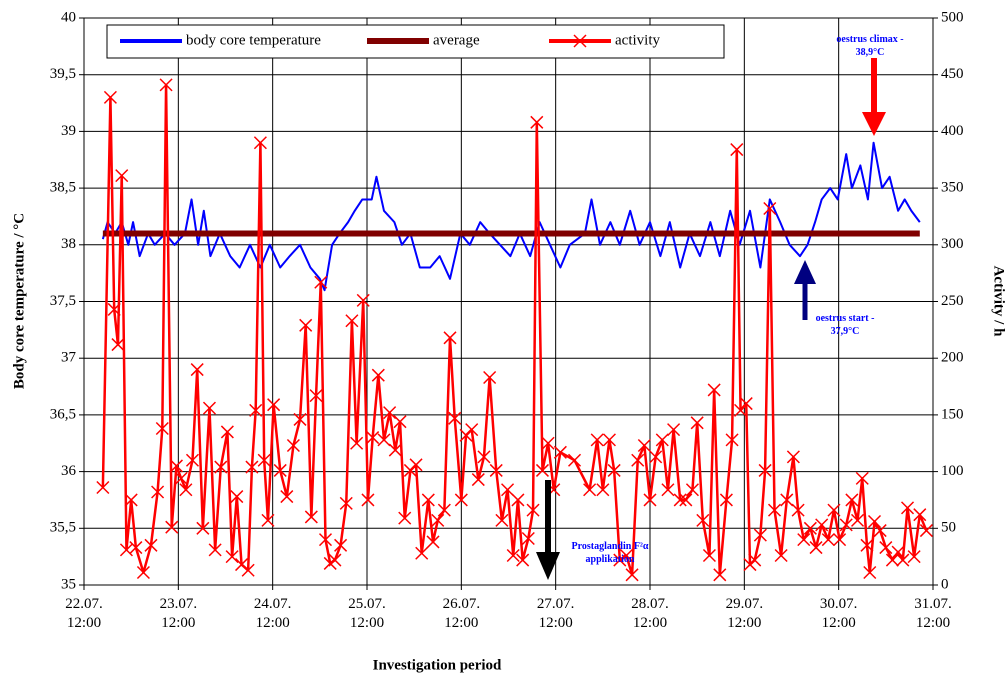 The image size is (1007, 682). I want to click on y2-axis-title: Activity / h, so click(999, 301).